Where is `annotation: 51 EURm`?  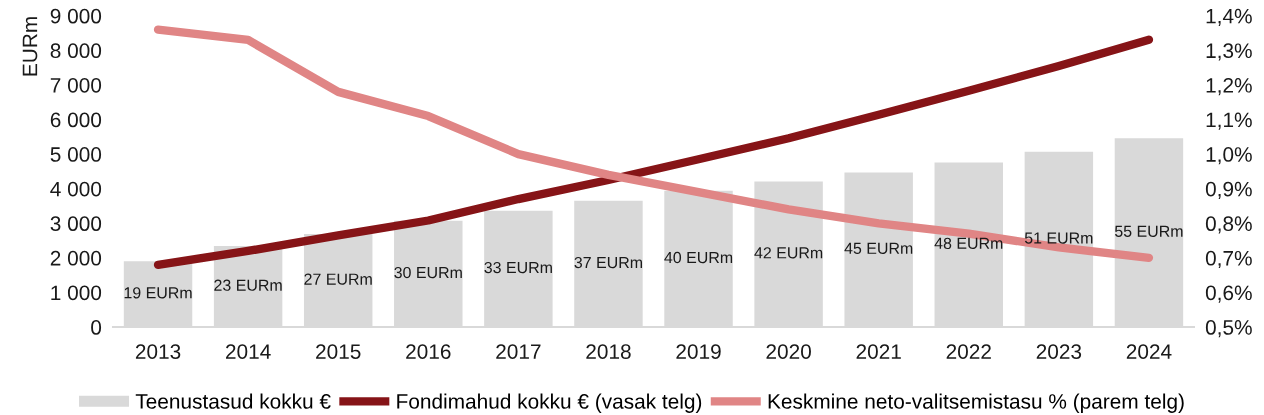
annotation: 51 EURm is located at coordinates (1058, 238).